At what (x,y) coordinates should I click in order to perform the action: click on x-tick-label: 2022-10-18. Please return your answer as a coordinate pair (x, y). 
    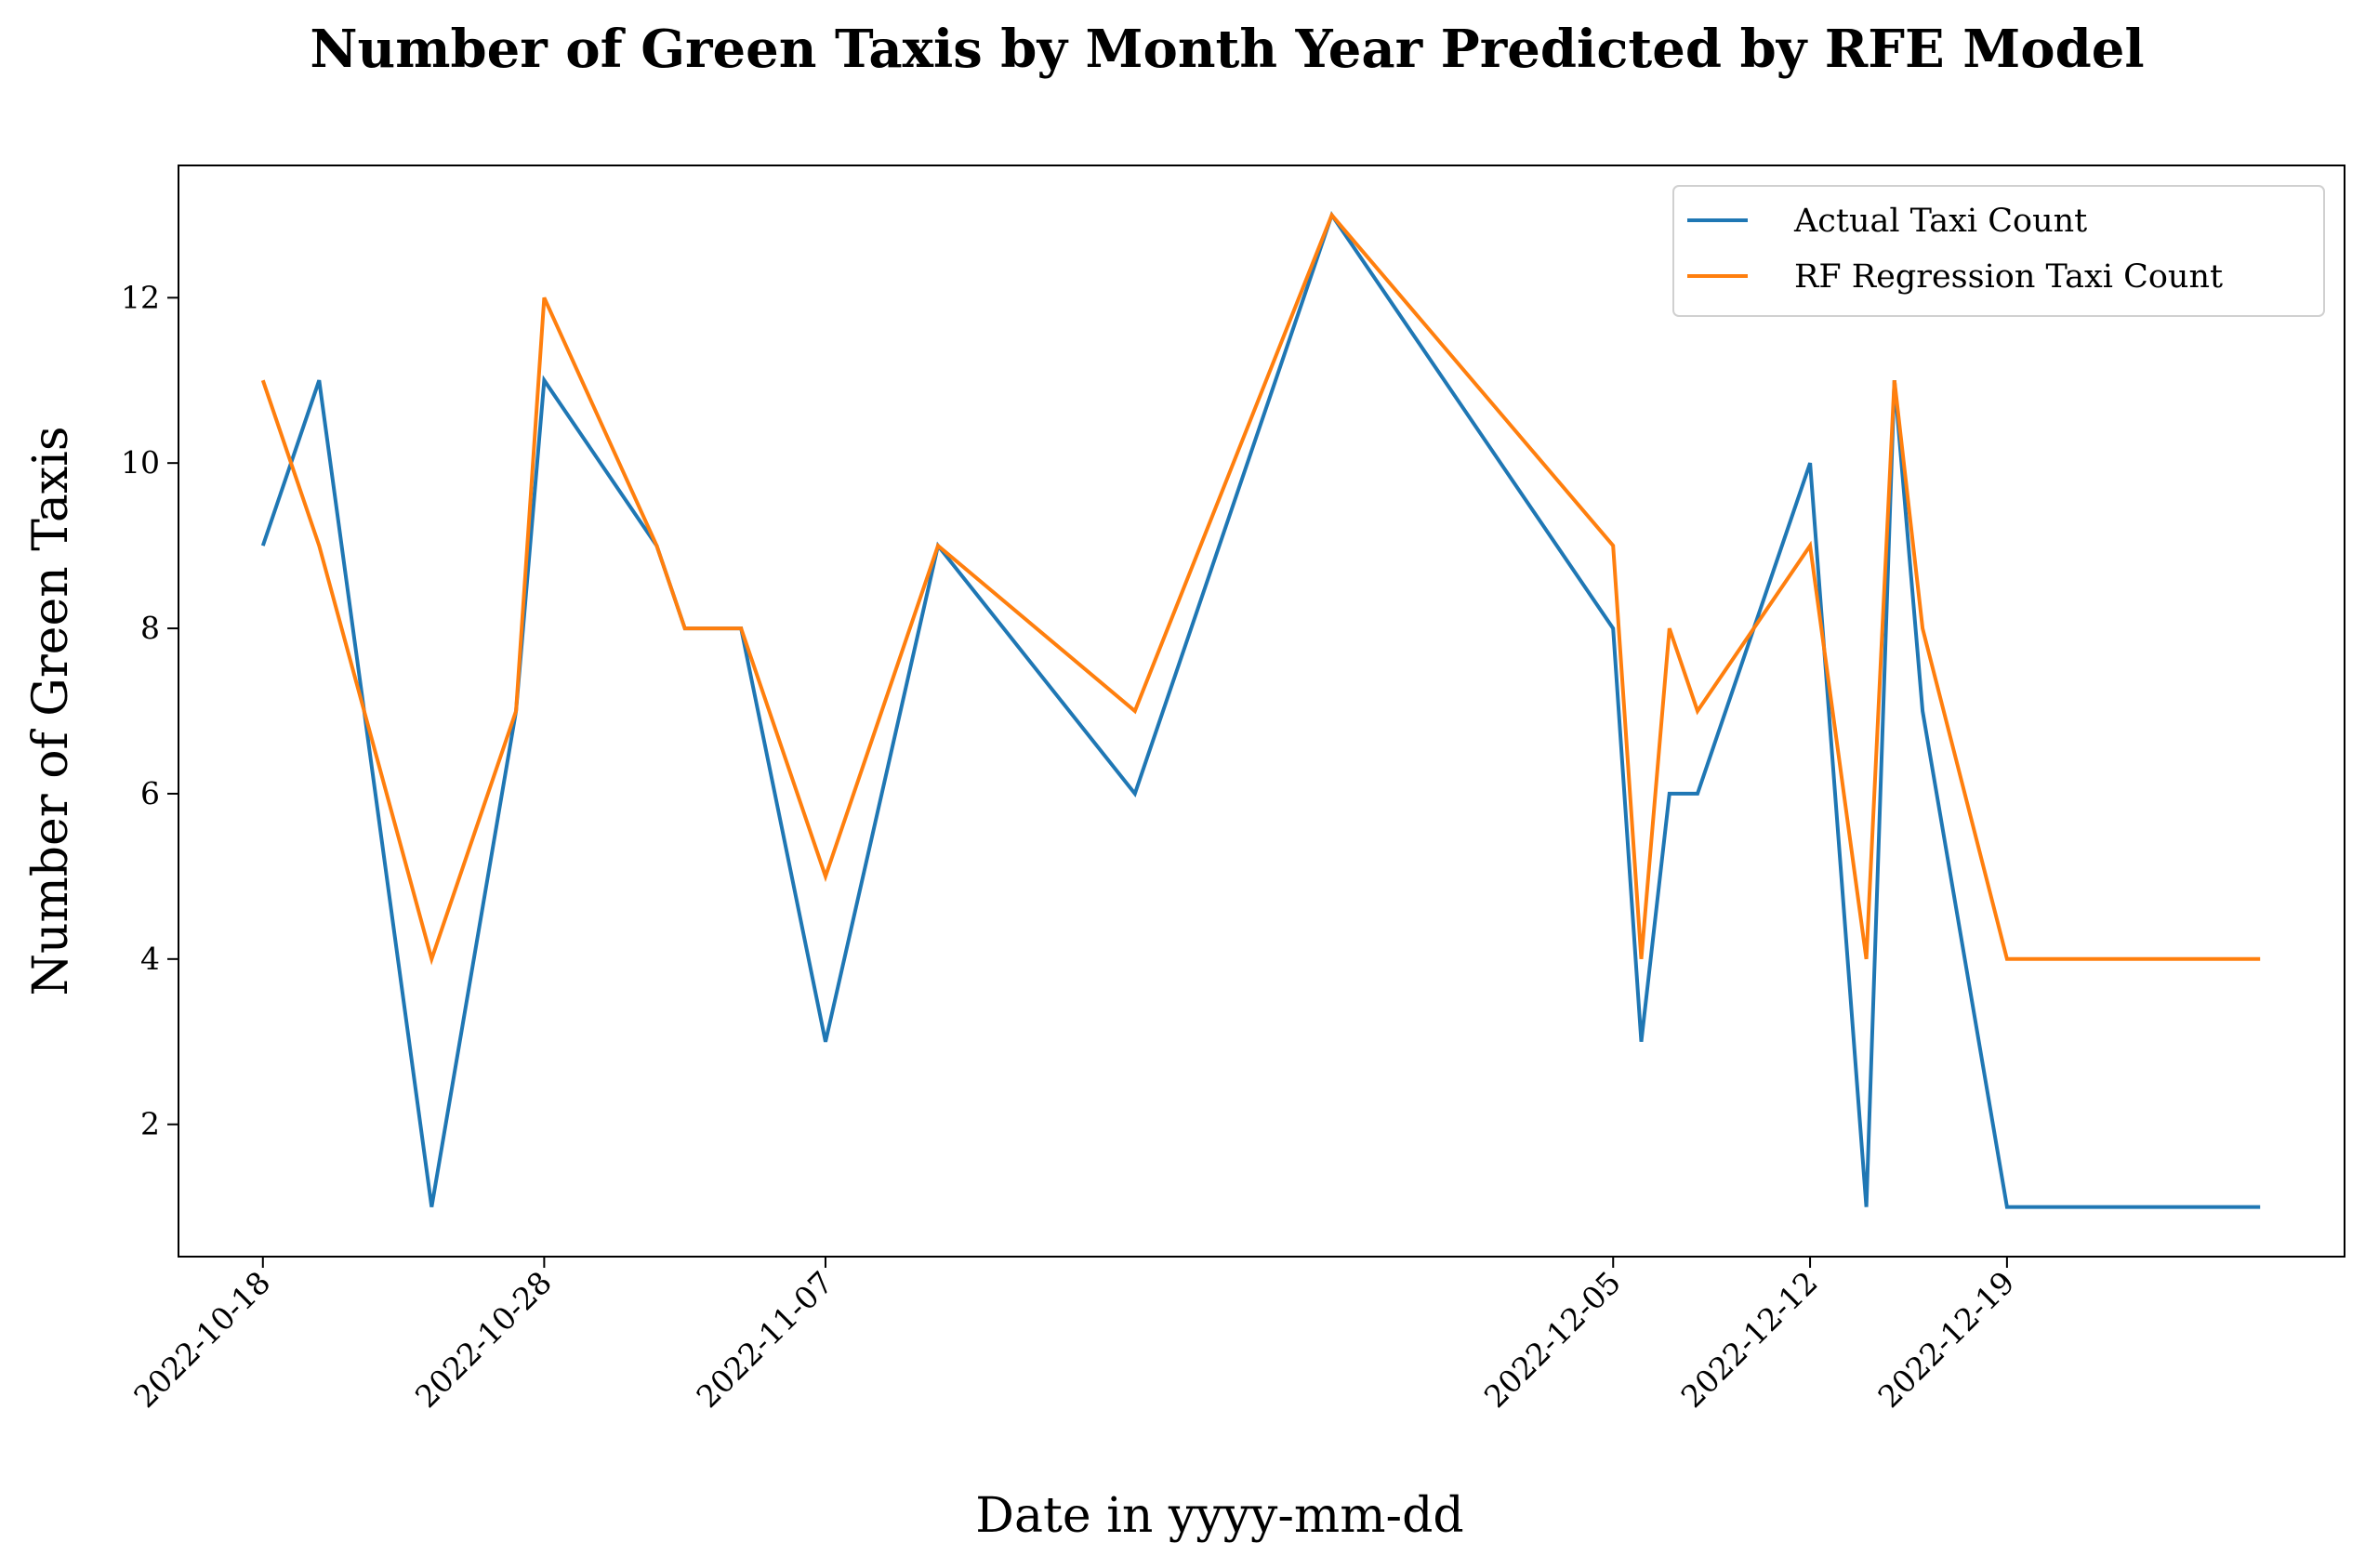
    Looking at the image, I should click on (201, 1340).